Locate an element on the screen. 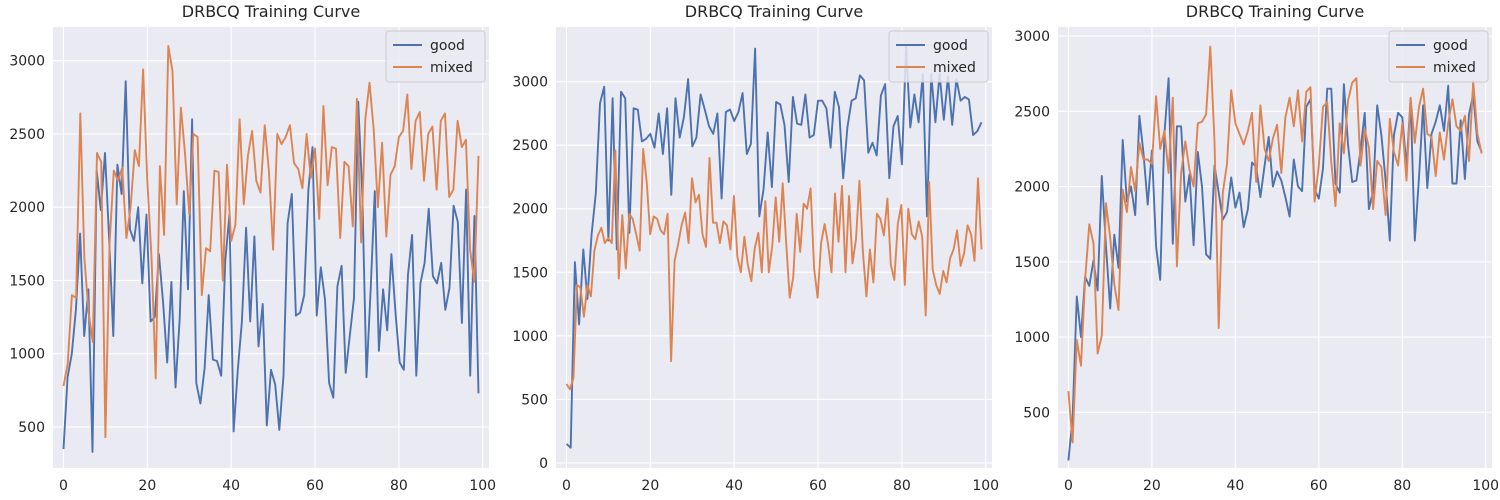  series-line-mixed is located at coordinates (774, 269).